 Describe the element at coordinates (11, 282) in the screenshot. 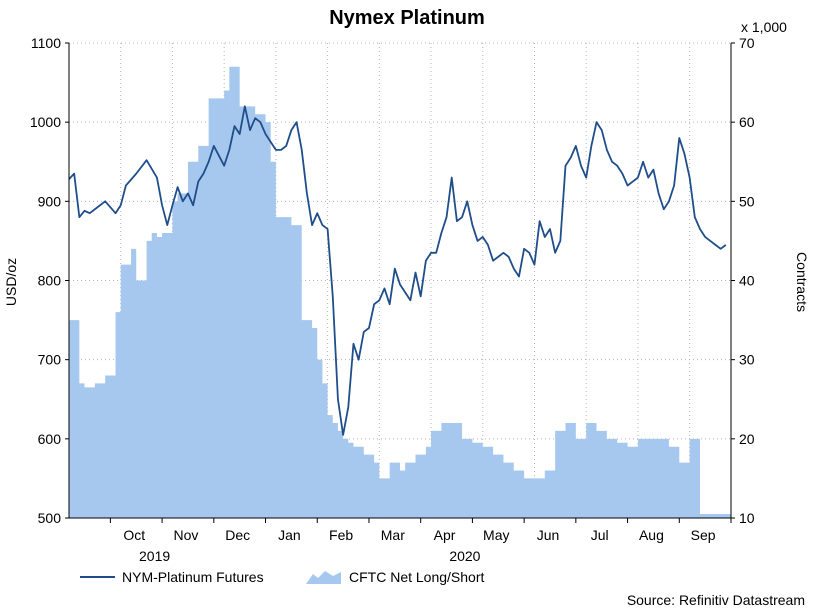

I see `left-axis-label: USD/oz` at that location.